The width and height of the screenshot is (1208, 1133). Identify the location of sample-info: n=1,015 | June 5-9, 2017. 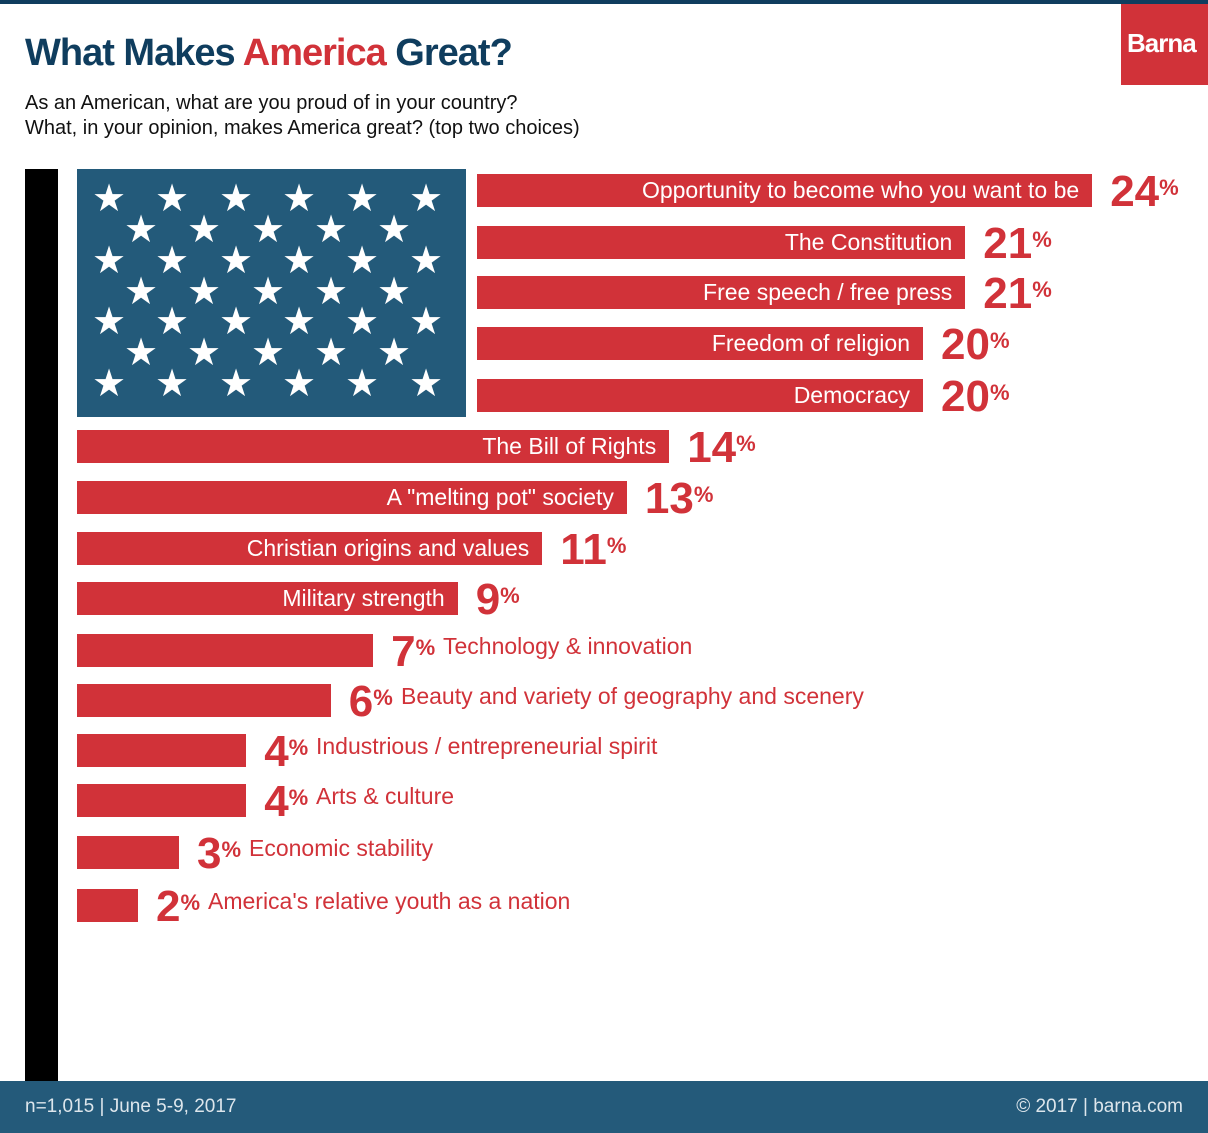
(131, 1106).